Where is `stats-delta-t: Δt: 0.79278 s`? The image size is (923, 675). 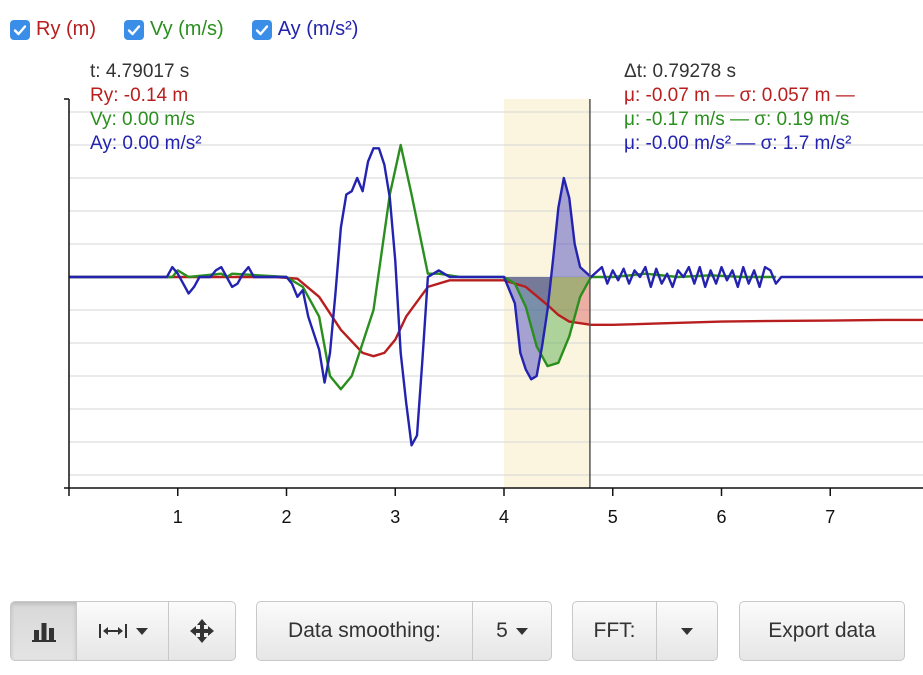
stats-delta-t: Δt: 0.79278 s is located at coordinates (680, 71).